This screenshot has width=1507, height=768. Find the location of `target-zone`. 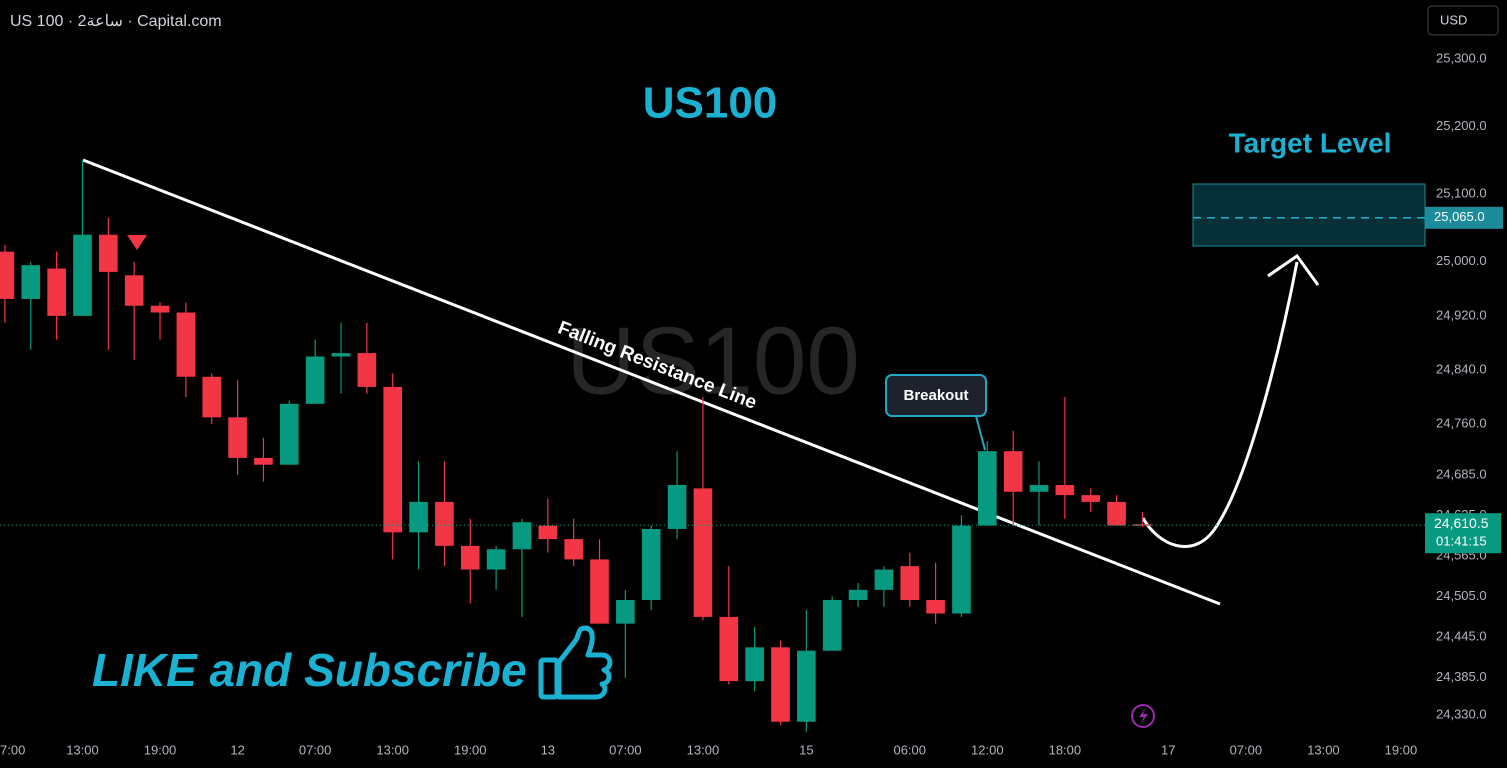

target-zone is located at coordinates (1309, 215).